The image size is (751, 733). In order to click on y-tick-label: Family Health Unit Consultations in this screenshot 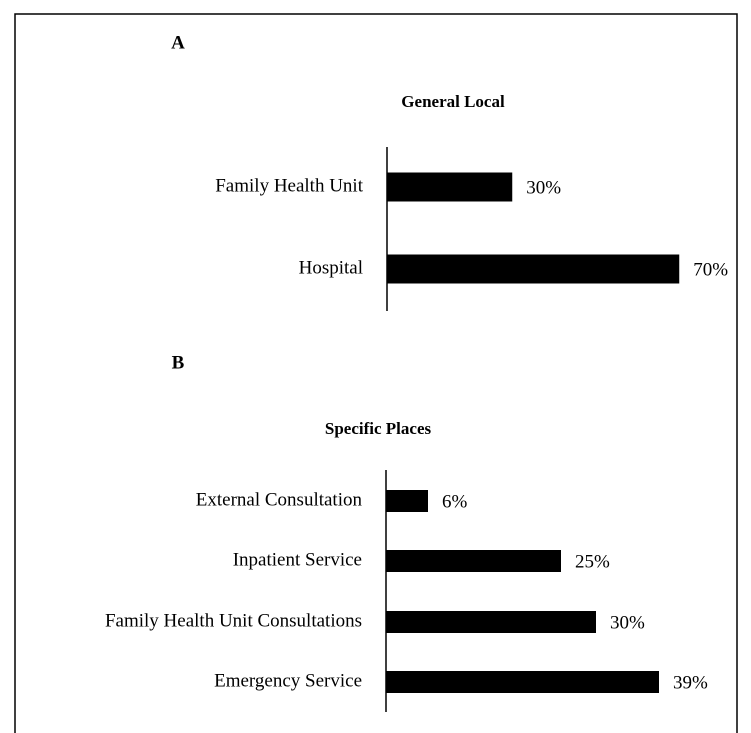, I will do `click(233, 620)`.